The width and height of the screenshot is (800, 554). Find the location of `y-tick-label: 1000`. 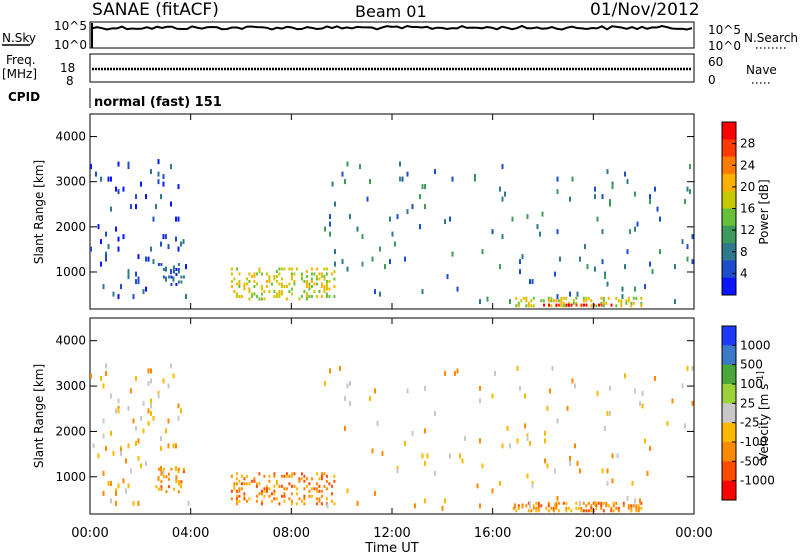

y-tick-label: 1000 is located at coordinates (70, 272).